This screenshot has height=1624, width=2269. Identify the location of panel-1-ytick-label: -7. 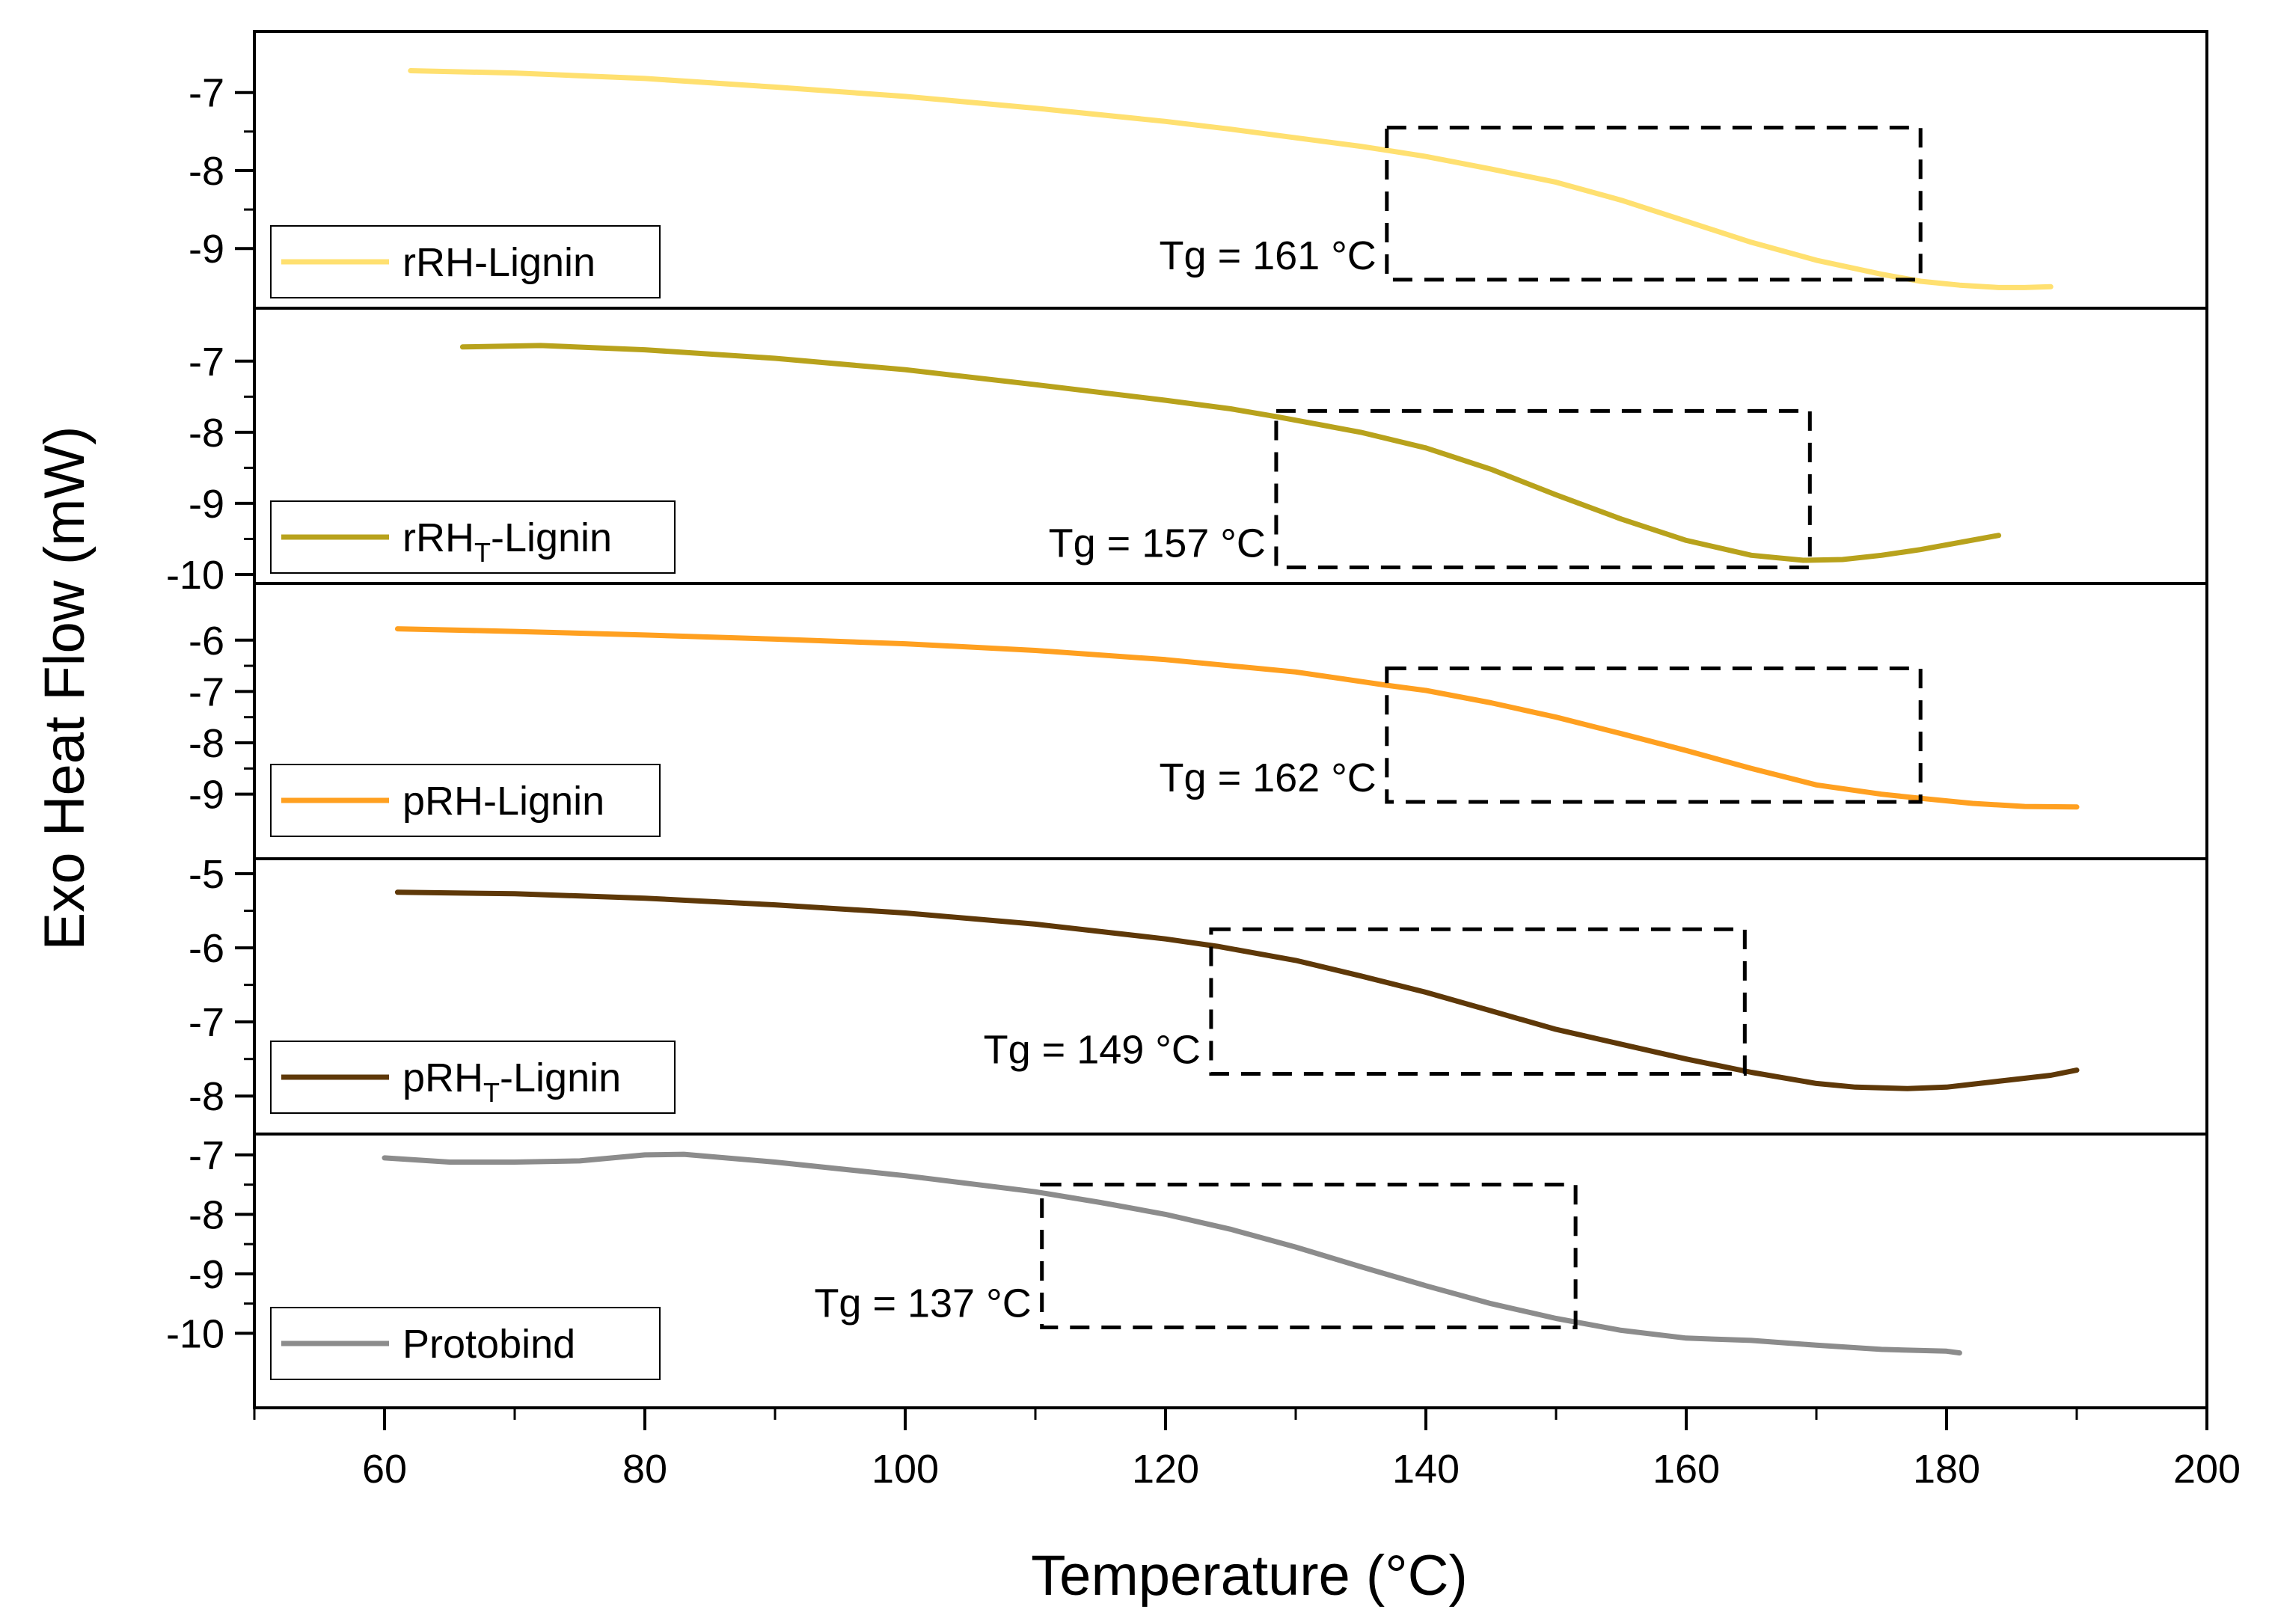
(206, 93).